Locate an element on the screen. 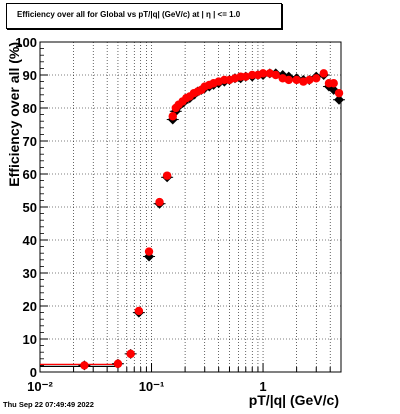 This screenshot has height=414, width=400. y-tick-label: 80 is located at coordinates (30, 108).